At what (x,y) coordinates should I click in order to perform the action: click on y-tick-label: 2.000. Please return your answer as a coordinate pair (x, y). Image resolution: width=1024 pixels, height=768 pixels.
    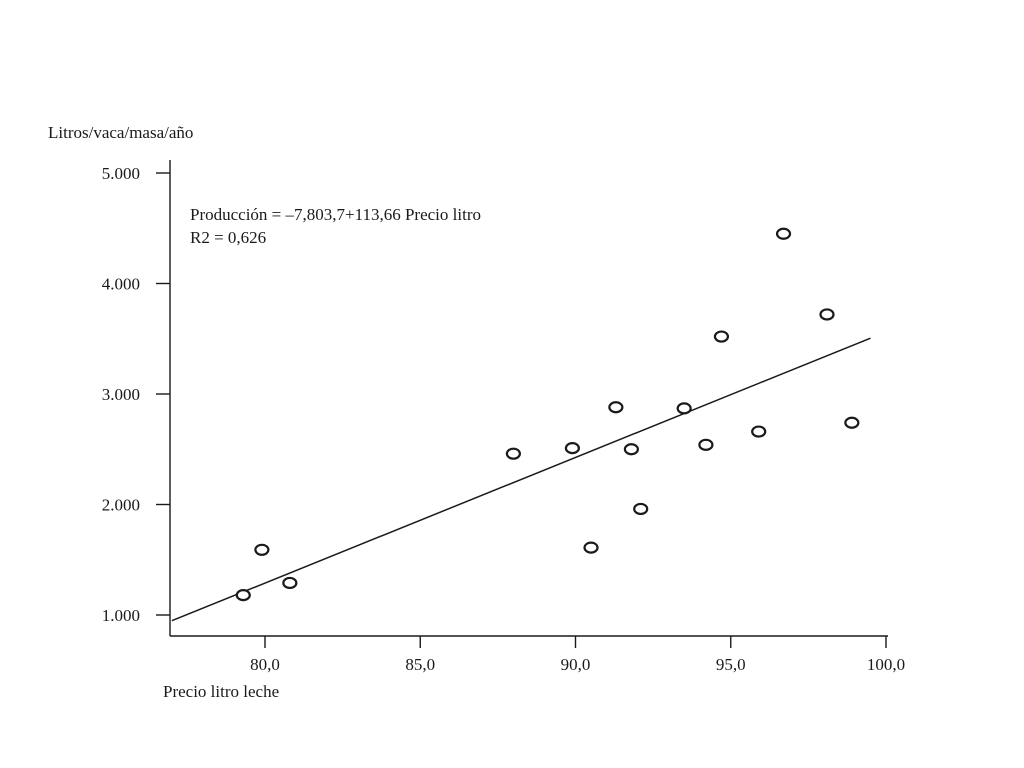
    Looking at the image, I should click on (121, 505).